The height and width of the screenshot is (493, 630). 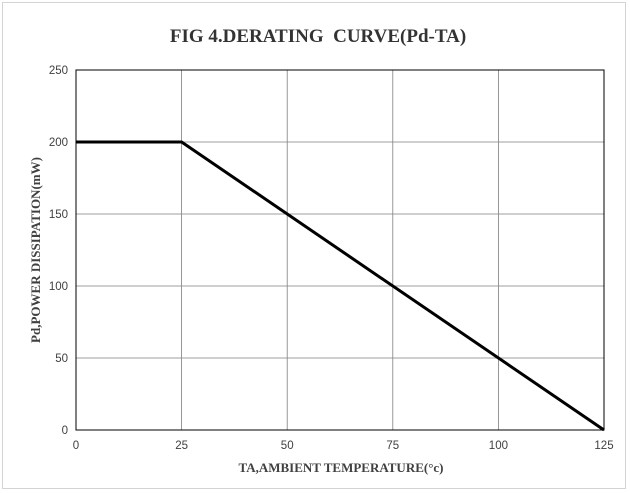 What do you see at coordinates (35, 250) in the screenshot?
I see `y-axis-title: Pd,POWER DISSIPATION(mW)` at bounding box center [35, 250].